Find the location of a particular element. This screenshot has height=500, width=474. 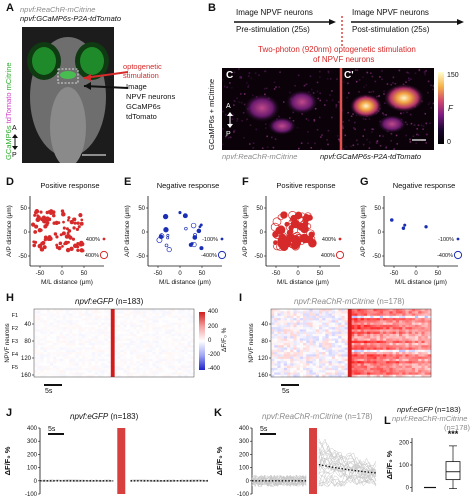

trace-ytick-label: 0 is located at coordinates (248, 482).